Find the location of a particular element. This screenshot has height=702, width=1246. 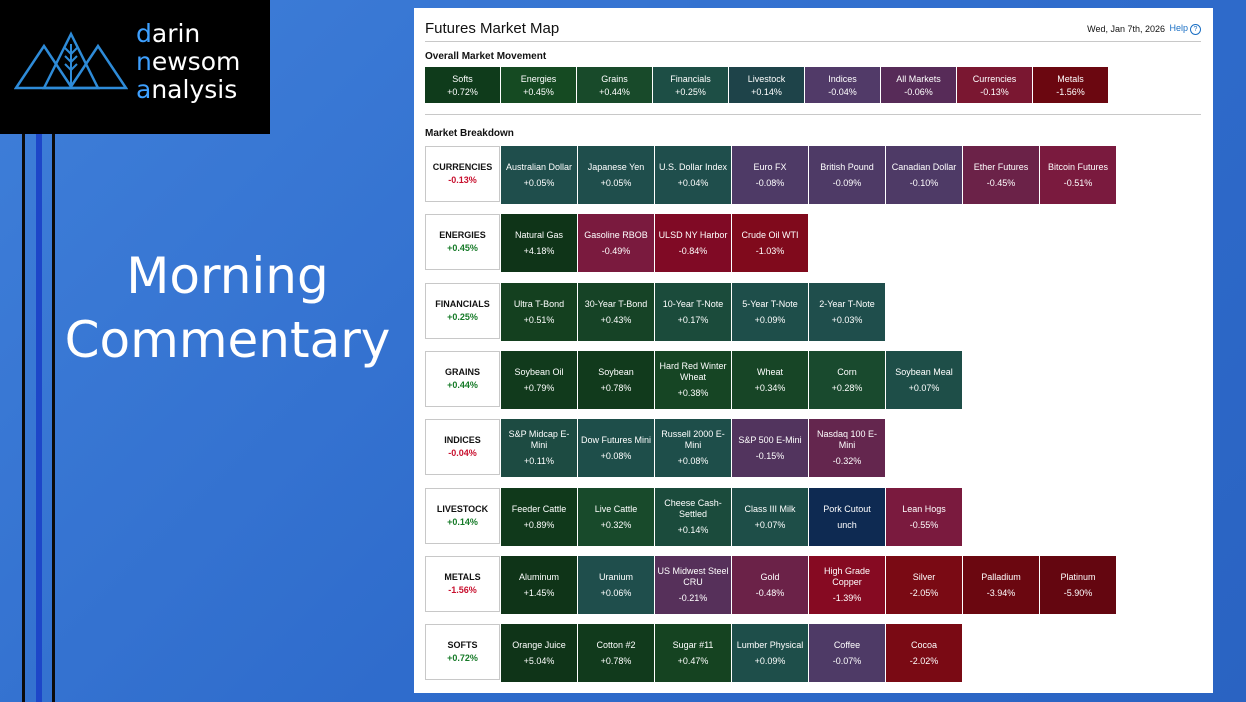

market-tile-cotton-2: Cotton #2 +0.78% is located at coordinates (616, 653).